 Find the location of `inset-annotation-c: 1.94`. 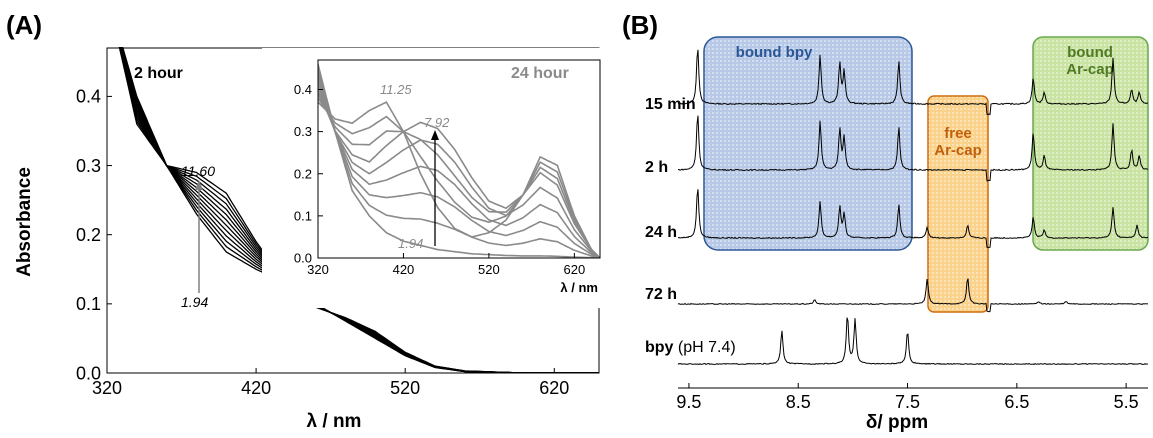

inset-annotation-c: 1.94 is located at coordinates (410, 243).